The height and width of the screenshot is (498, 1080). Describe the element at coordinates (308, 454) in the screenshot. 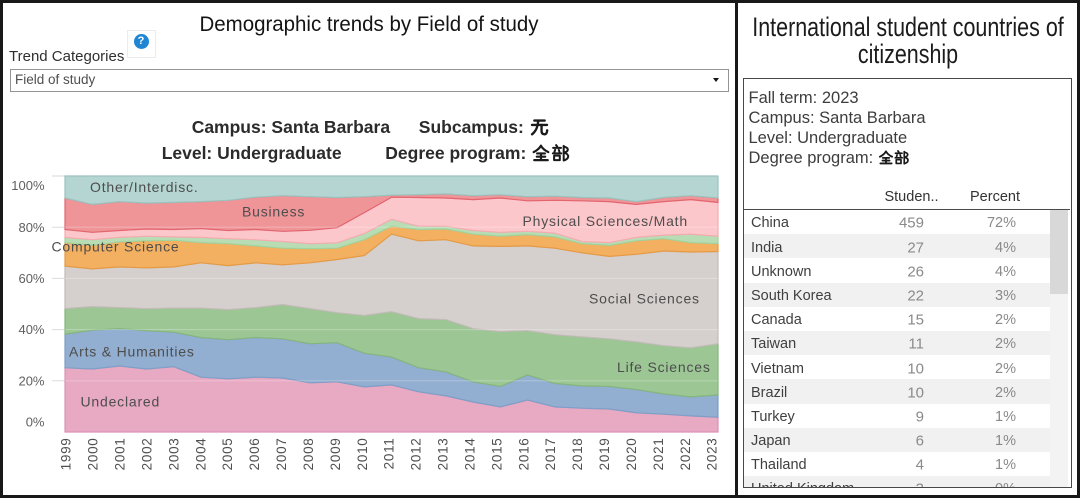

I see `svg-text: 2008` at that location.